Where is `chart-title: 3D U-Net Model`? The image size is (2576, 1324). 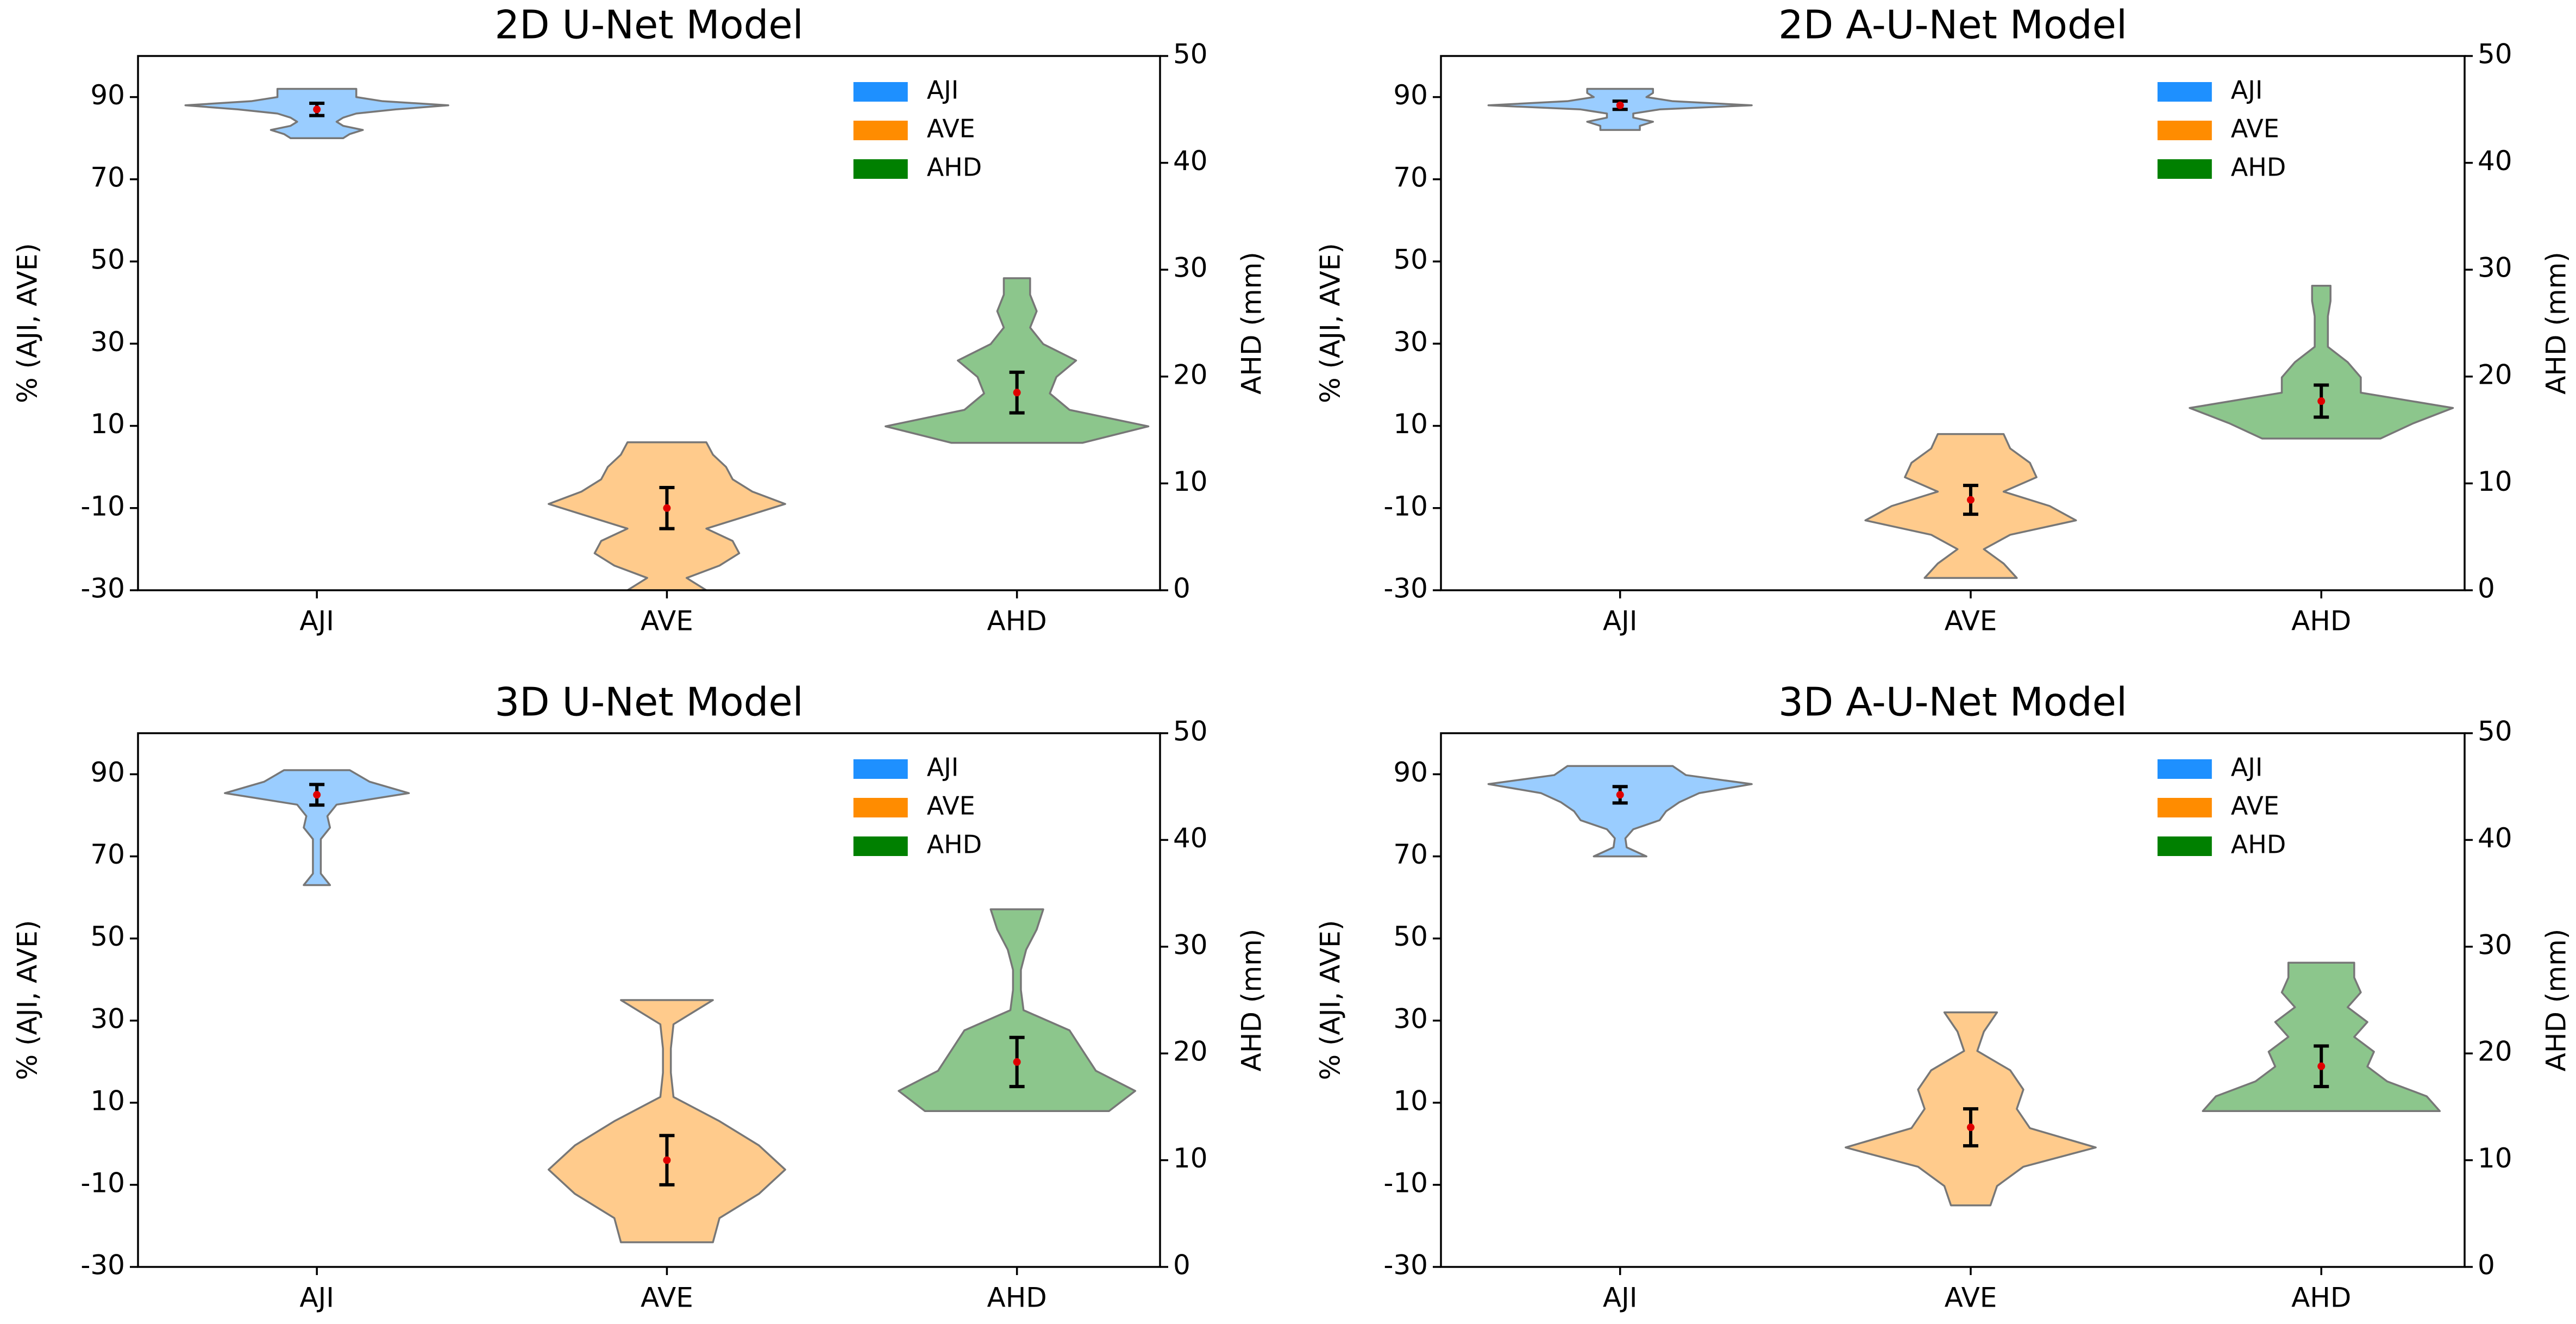
chart-title: 3D U-Net Model is located at coordinates (648, 702).